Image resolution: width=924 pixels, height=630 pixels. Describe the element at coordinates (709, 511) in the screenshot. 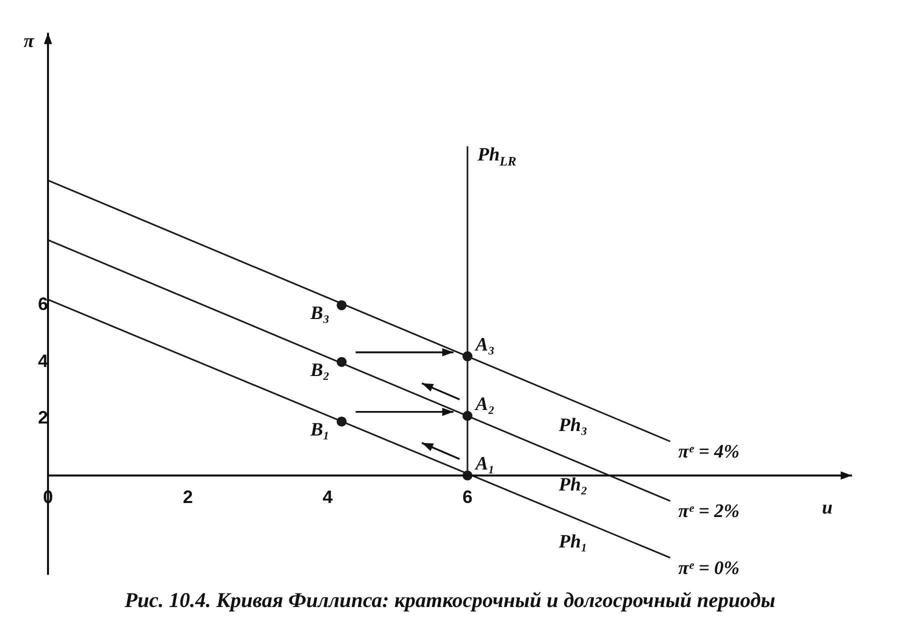

I see `annotation: πᵉ = 2%` at that location.